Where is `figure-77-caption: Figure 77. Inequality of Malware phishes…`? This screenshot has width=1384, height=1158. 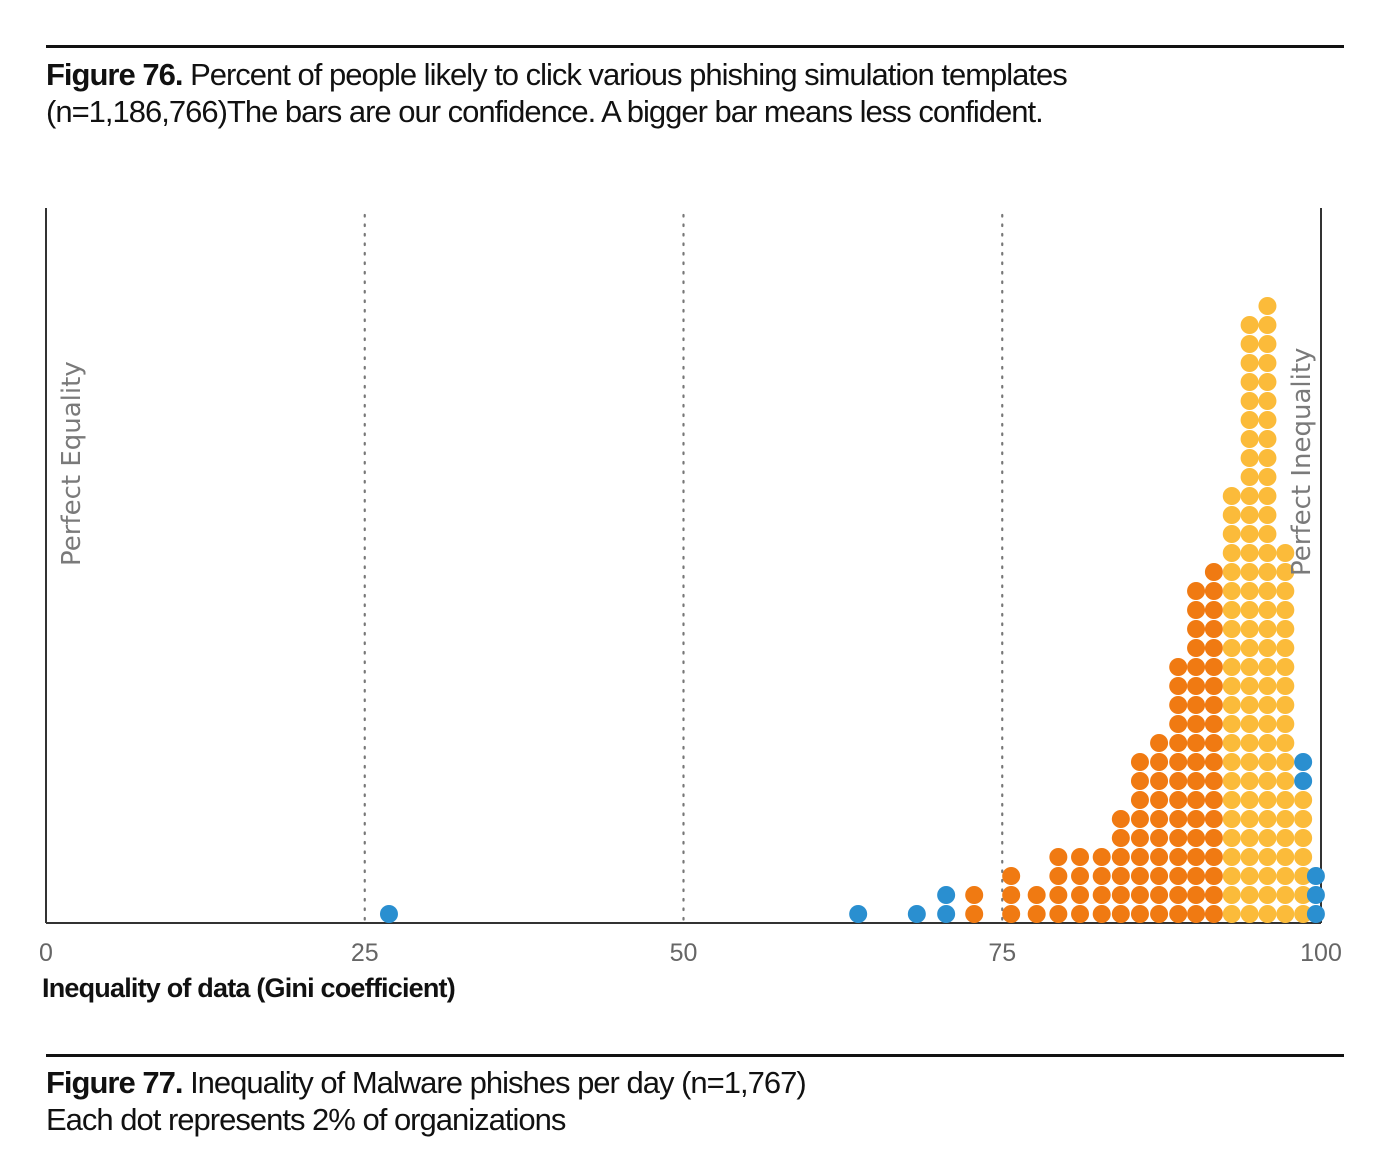
figure-77-caption: Figure 77. Inequality of Malware phishes… is located at coordinates (691, 1101).